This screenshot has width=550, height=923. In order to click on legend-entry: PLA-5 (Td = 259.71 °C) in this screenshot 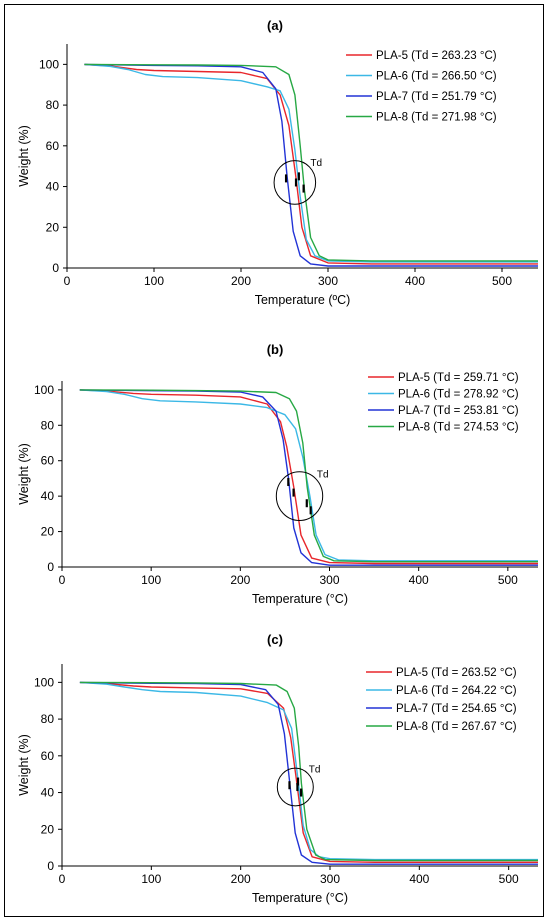, I will do `click(458, 378)`.